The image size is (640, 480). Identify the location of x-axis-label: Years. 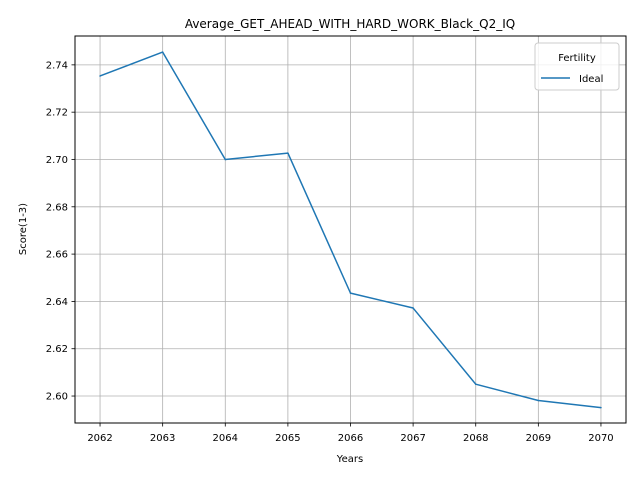
(349, 459).